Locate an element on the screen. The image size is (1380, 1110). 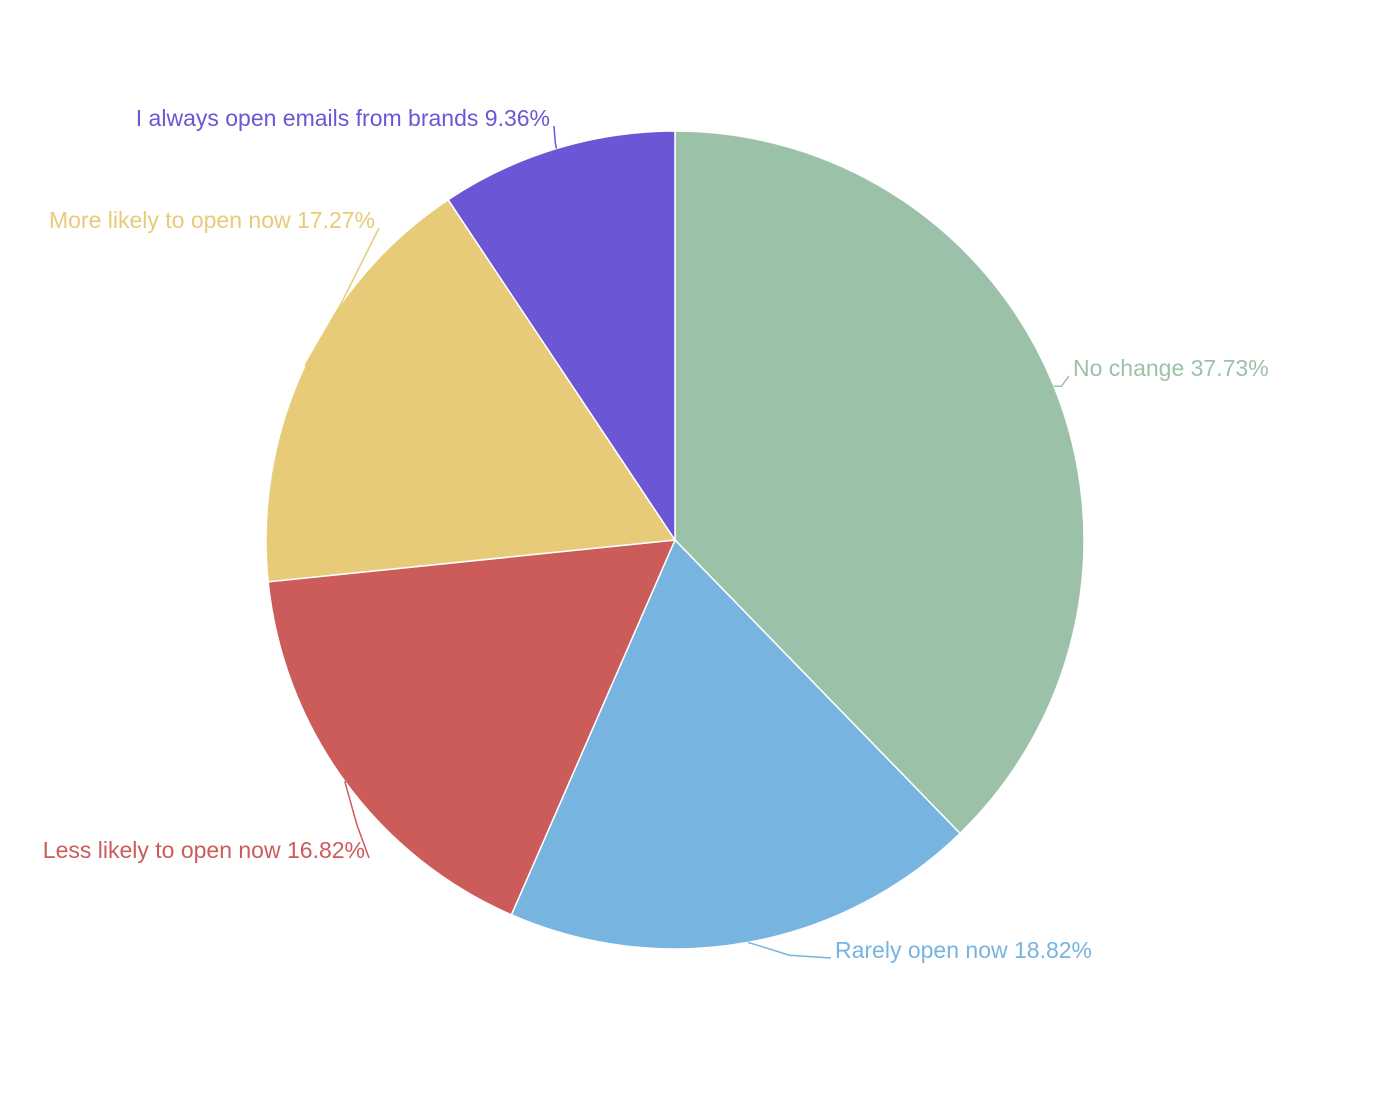
slice-label: Less likely to open now 16.82% is located at coordinates (204, 850).